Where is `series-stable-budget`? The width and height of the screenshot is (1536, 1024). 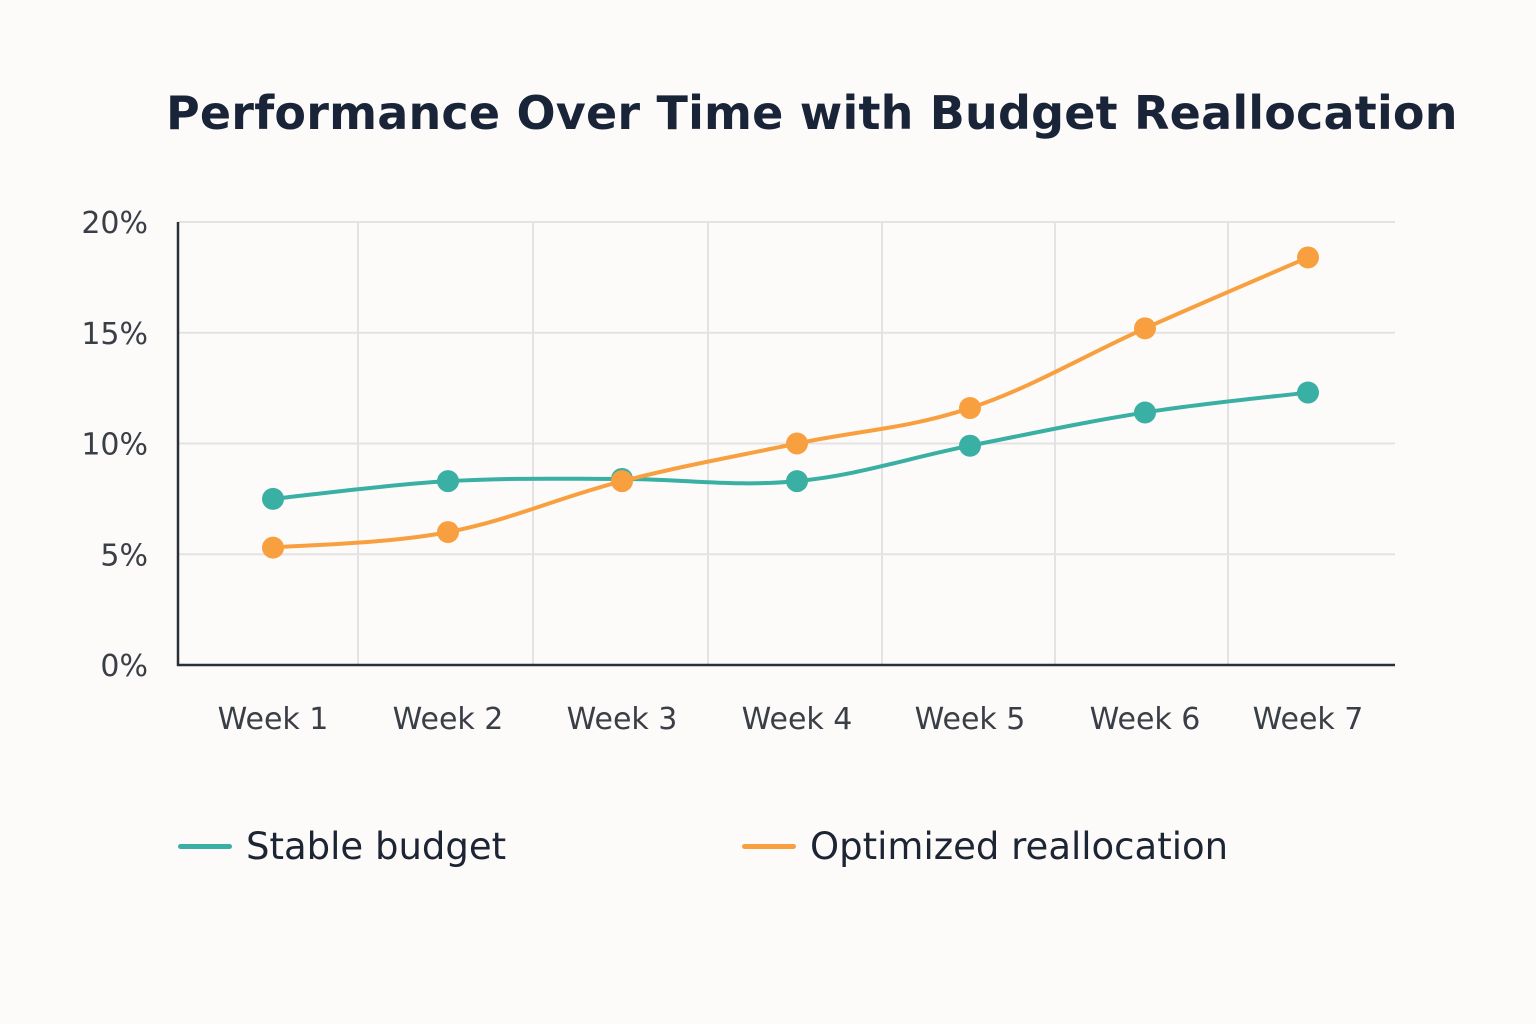 series-stable-budget is located at coordinates (790, 445).